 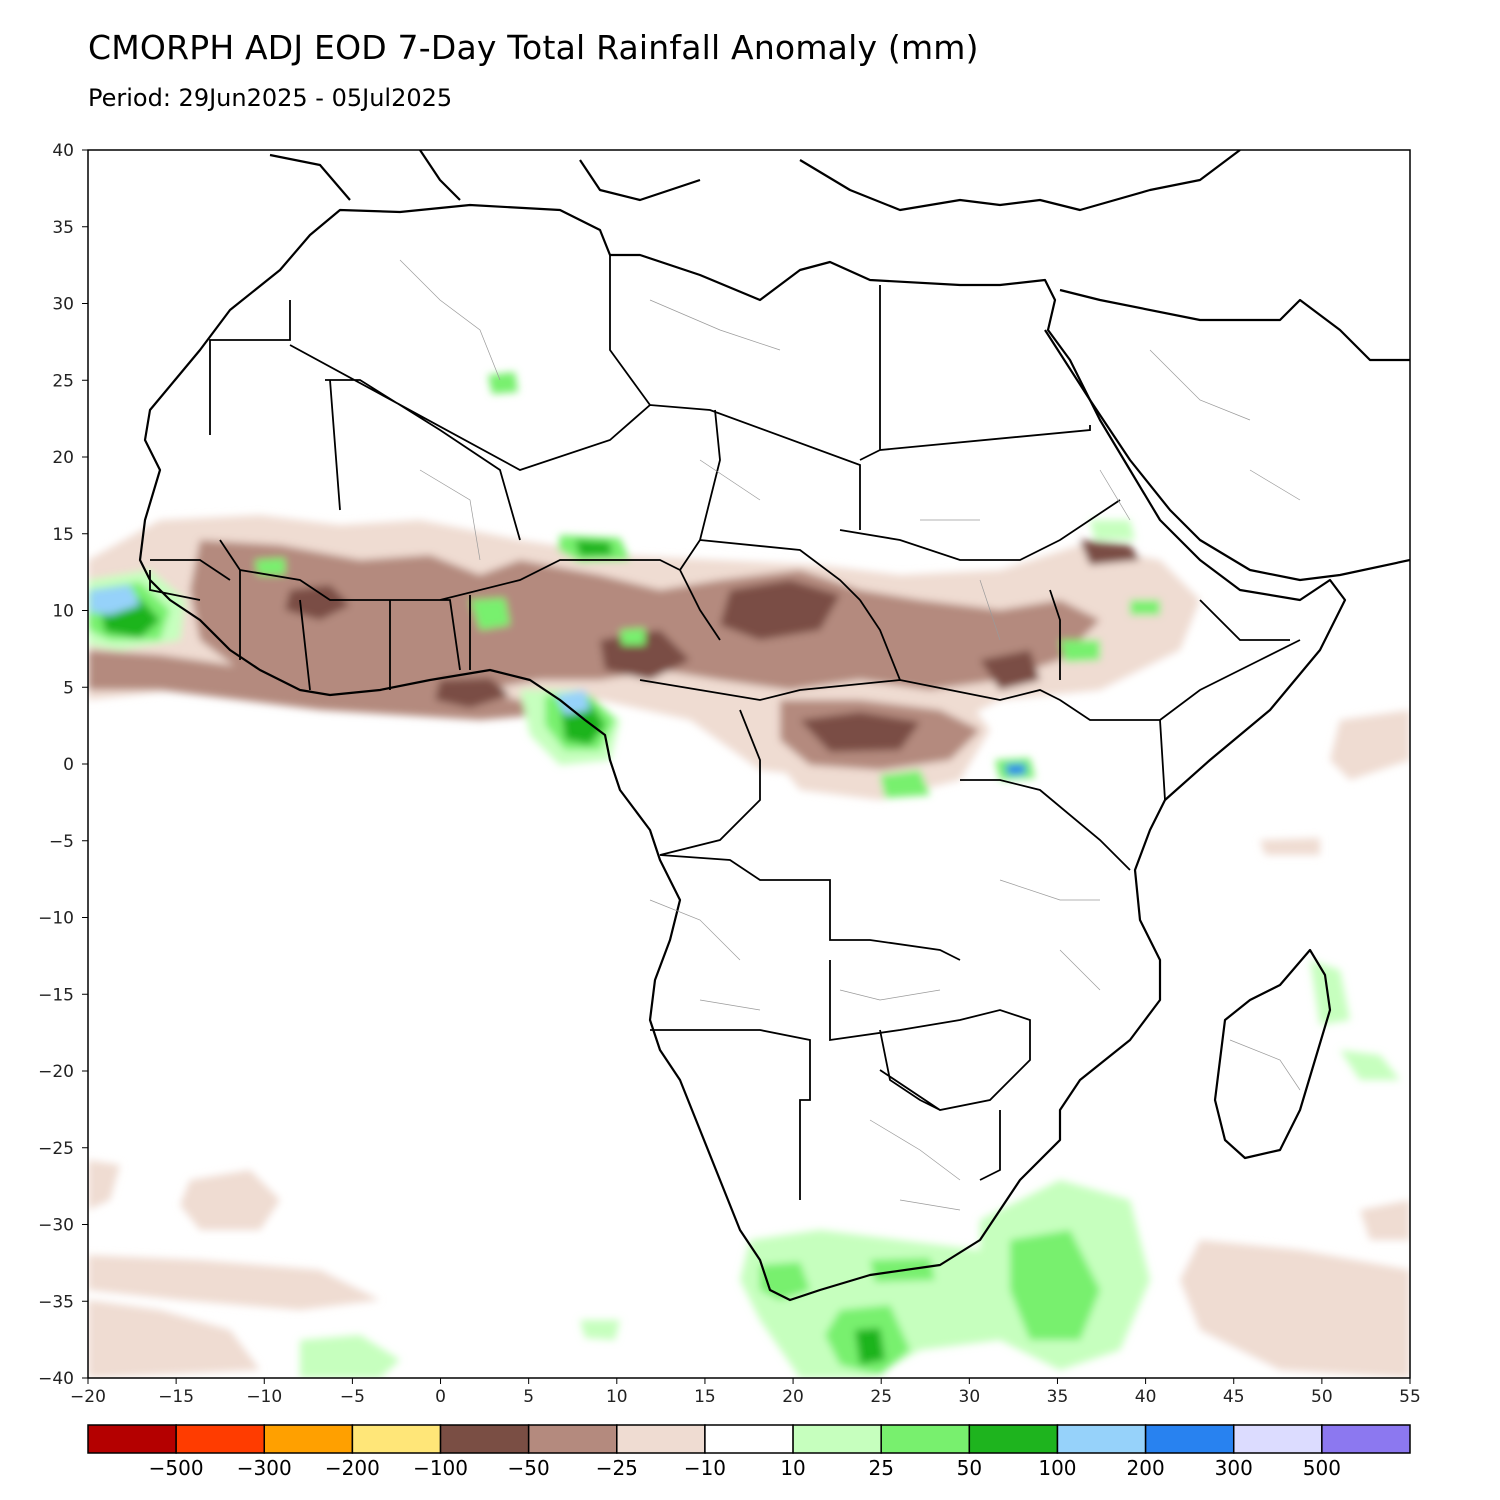 What do you see at coordinates (63, 612) in the screenshot?
I see `lat-tick-label: 10` at bounding box center [63, 612].